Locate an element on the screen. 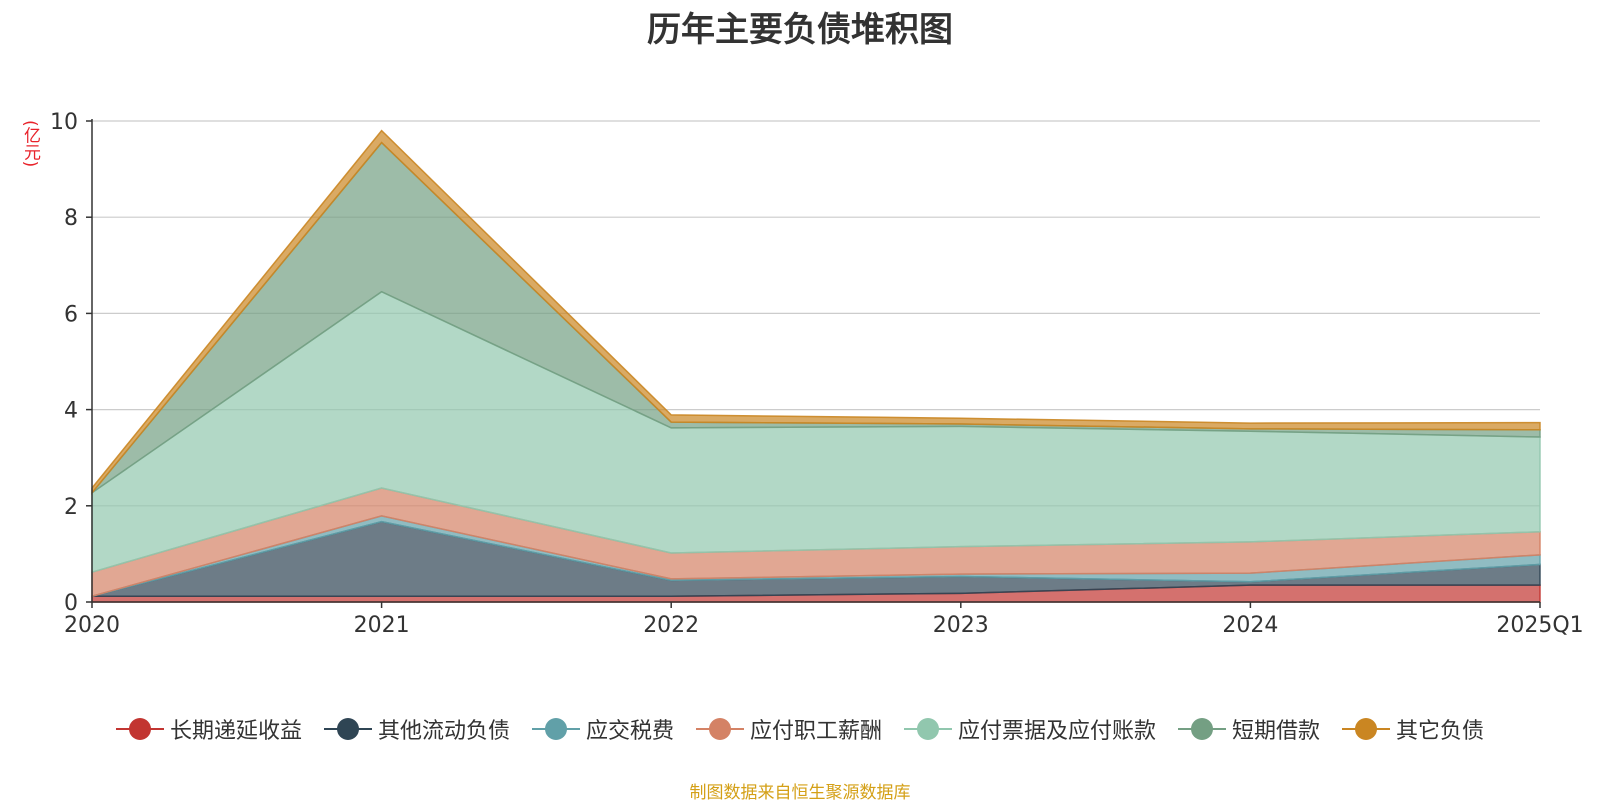 The height and width of the screenshot is (803, 1600). legend-item-1: 其他流动负债 is located at coordinates (416, 729).